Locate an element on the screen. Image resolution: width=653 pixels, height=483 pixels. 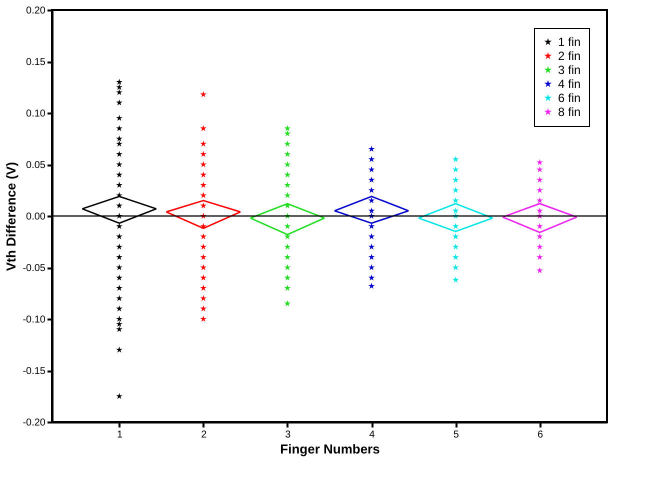
x-tick-label: 4 is located at coordinates (372, 435).